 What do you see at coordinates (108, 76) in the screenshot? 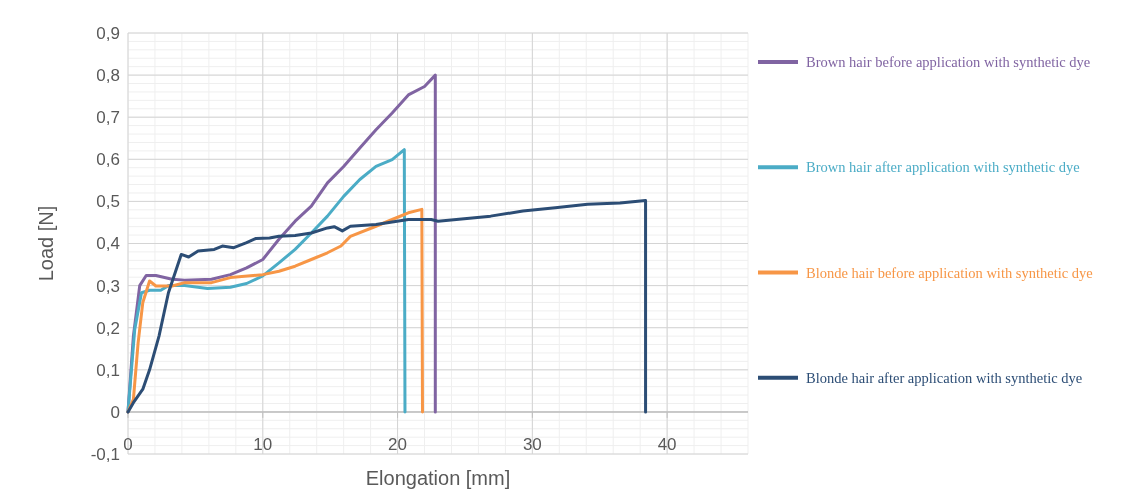
I see `y-tick-label: 0,8` at bounding box center [108, 76].